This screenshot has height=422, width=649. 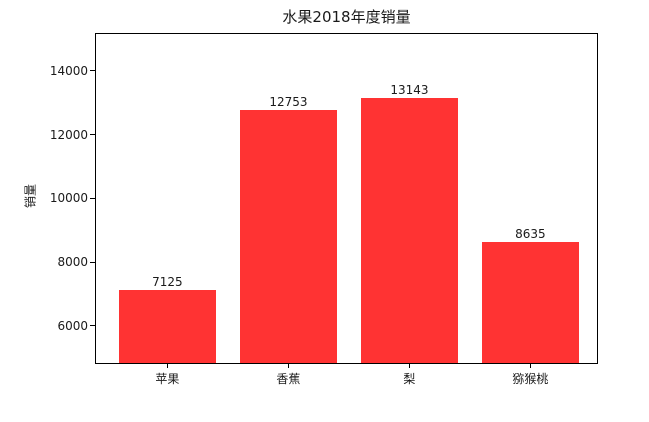 I want to click on bar-value-label: 7125, so click(x=167, y=282).